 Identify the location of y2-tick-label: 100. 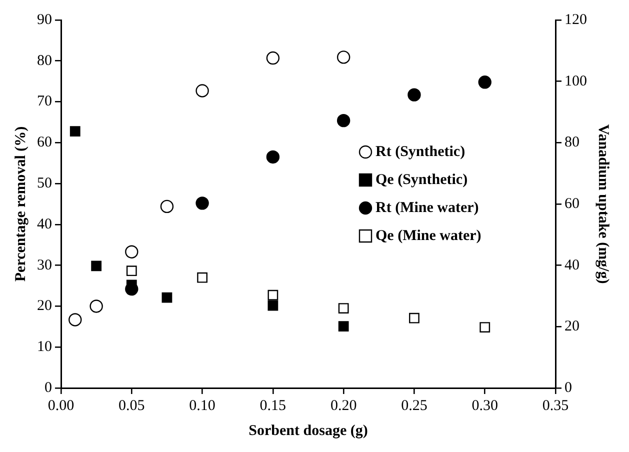
(575, 81).